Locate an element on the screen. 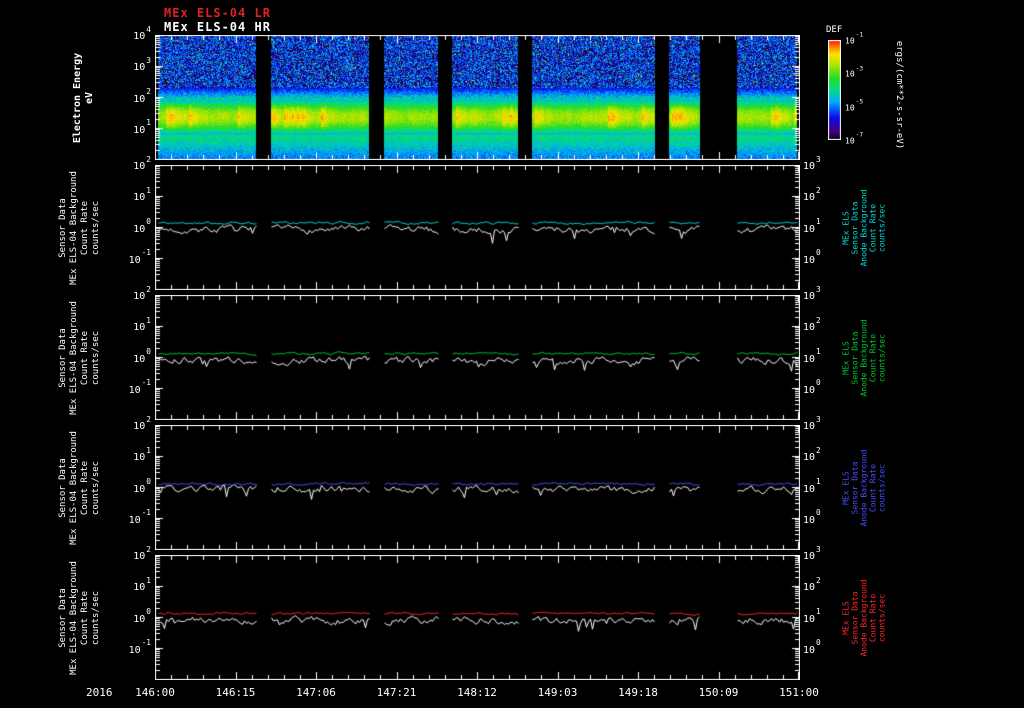  panel2-left-tick-label: 10¹ is located at coordinates (142, 324).